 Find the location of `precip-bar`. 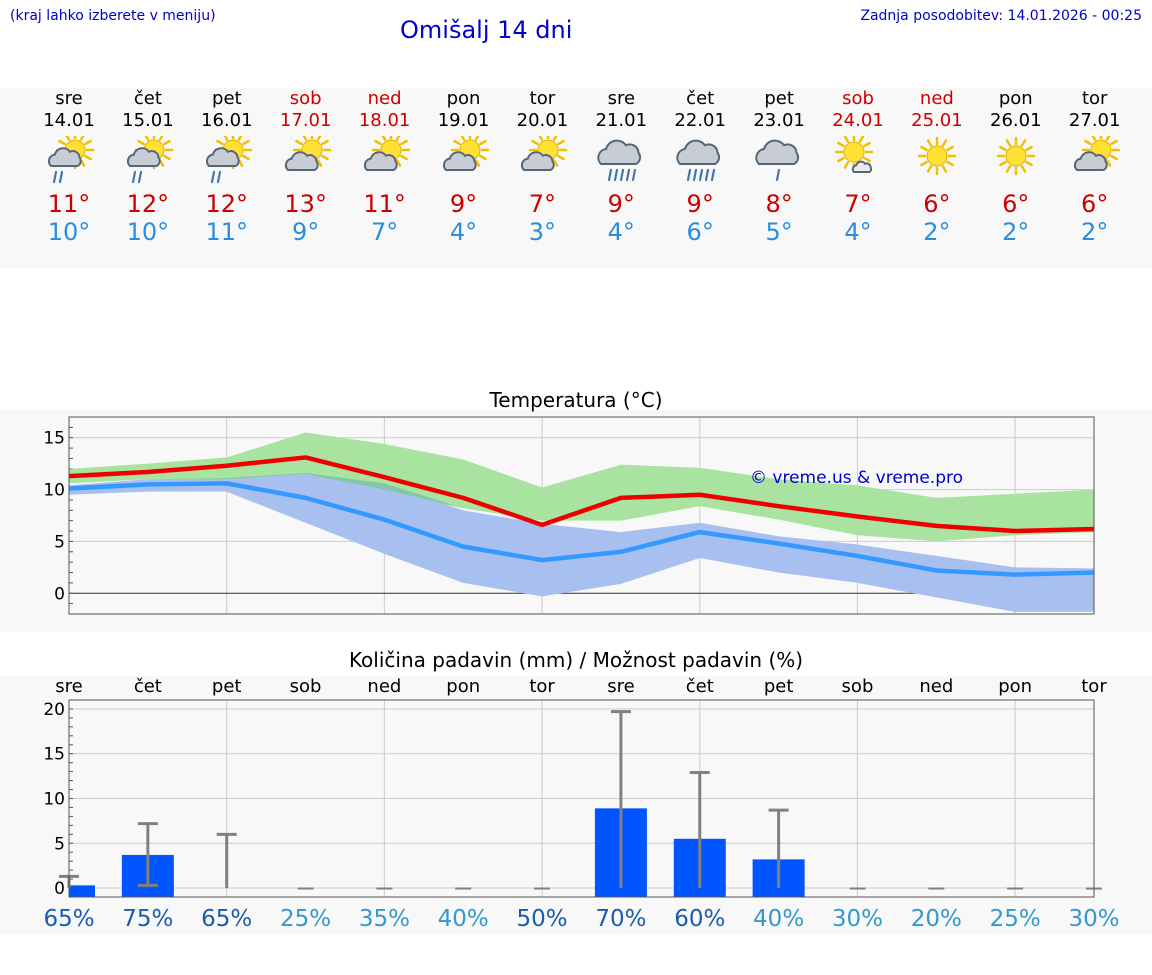

precip-bar is located at coordinates (82, 891).